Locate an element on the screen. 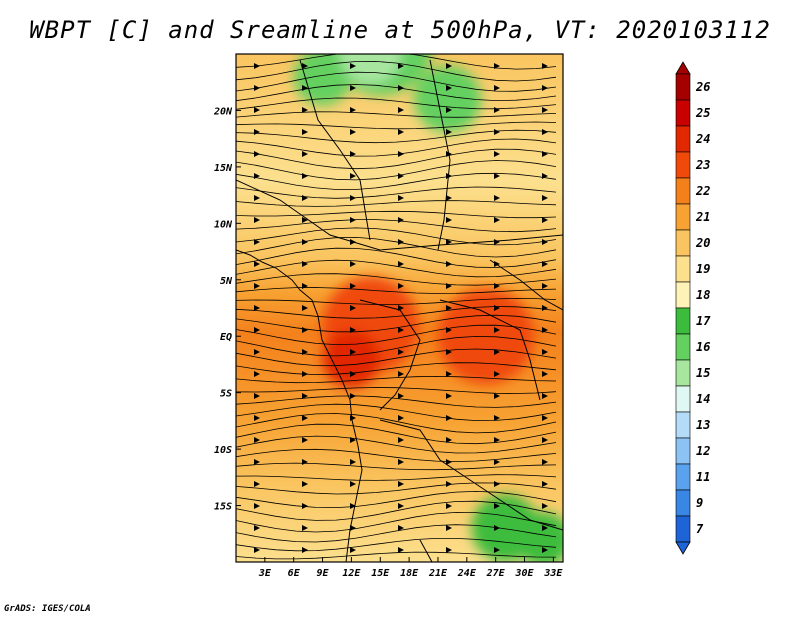 The image size is (800, 618). colorbar-label: 25 is located at coordinates (702, 113).